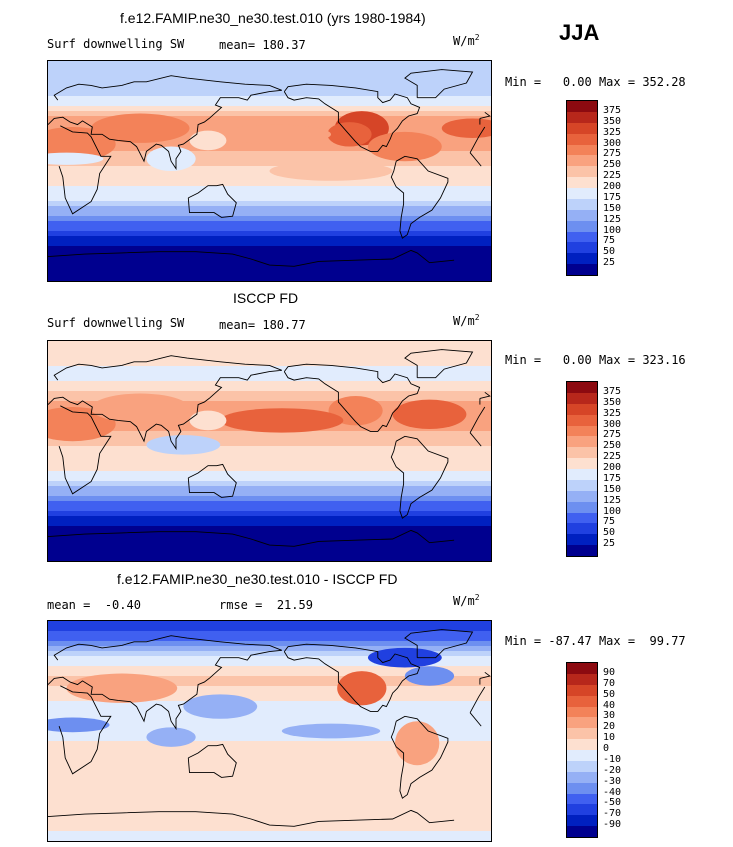  I want to click on panel2-colorbar, so click(582, 469).